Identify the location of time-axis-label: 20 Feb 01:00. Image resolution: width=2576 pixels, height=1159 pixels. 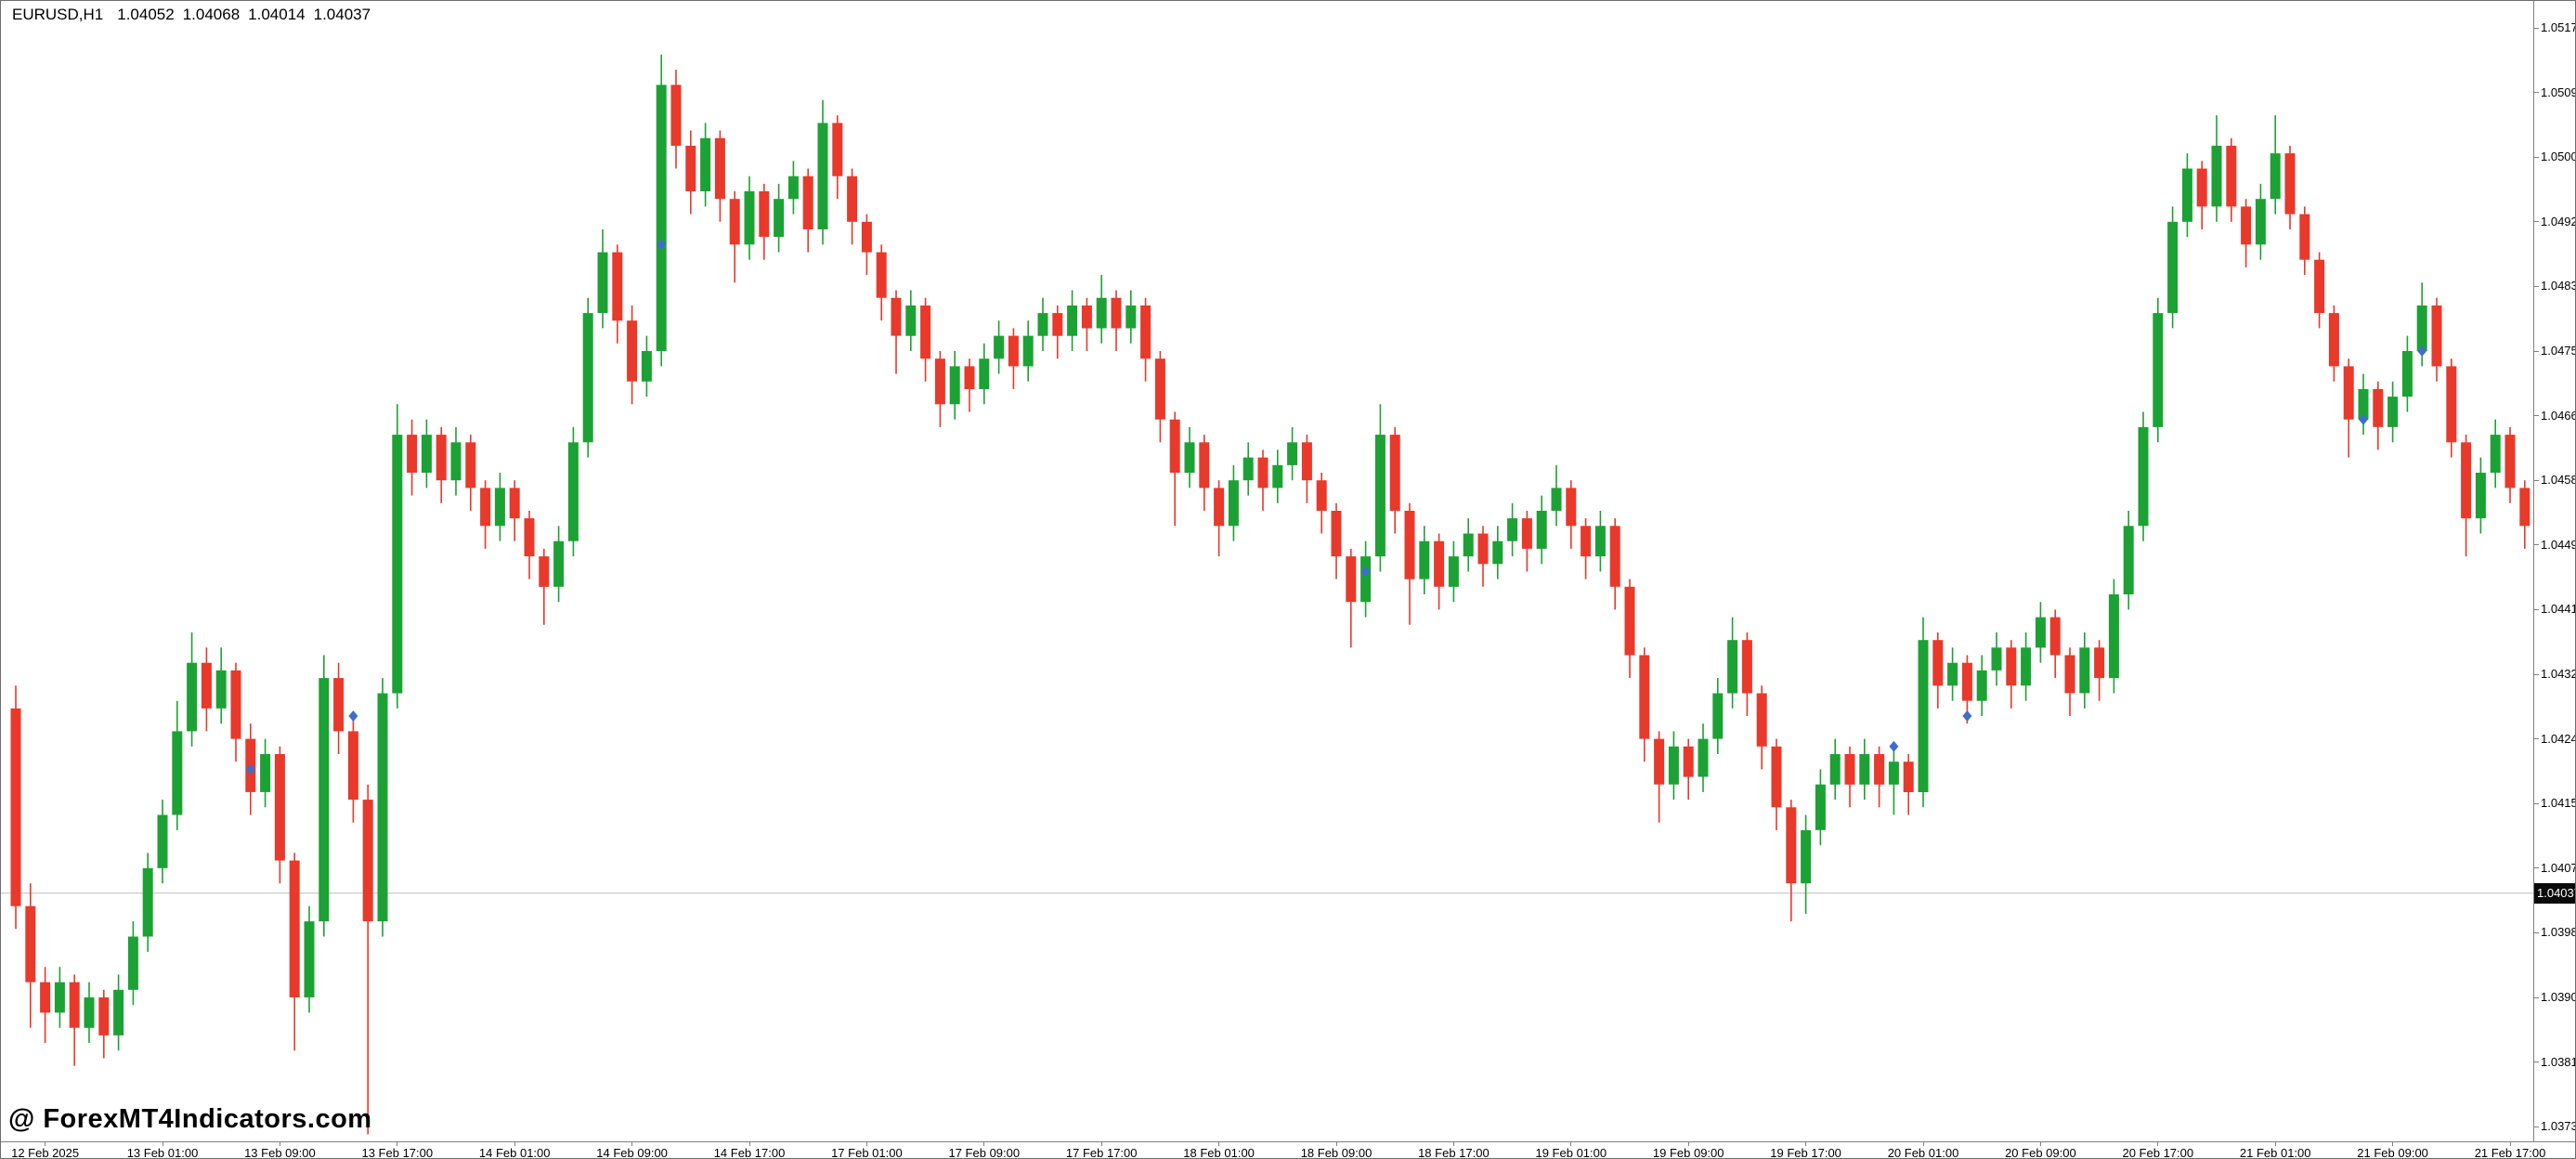
(1923, 1152).